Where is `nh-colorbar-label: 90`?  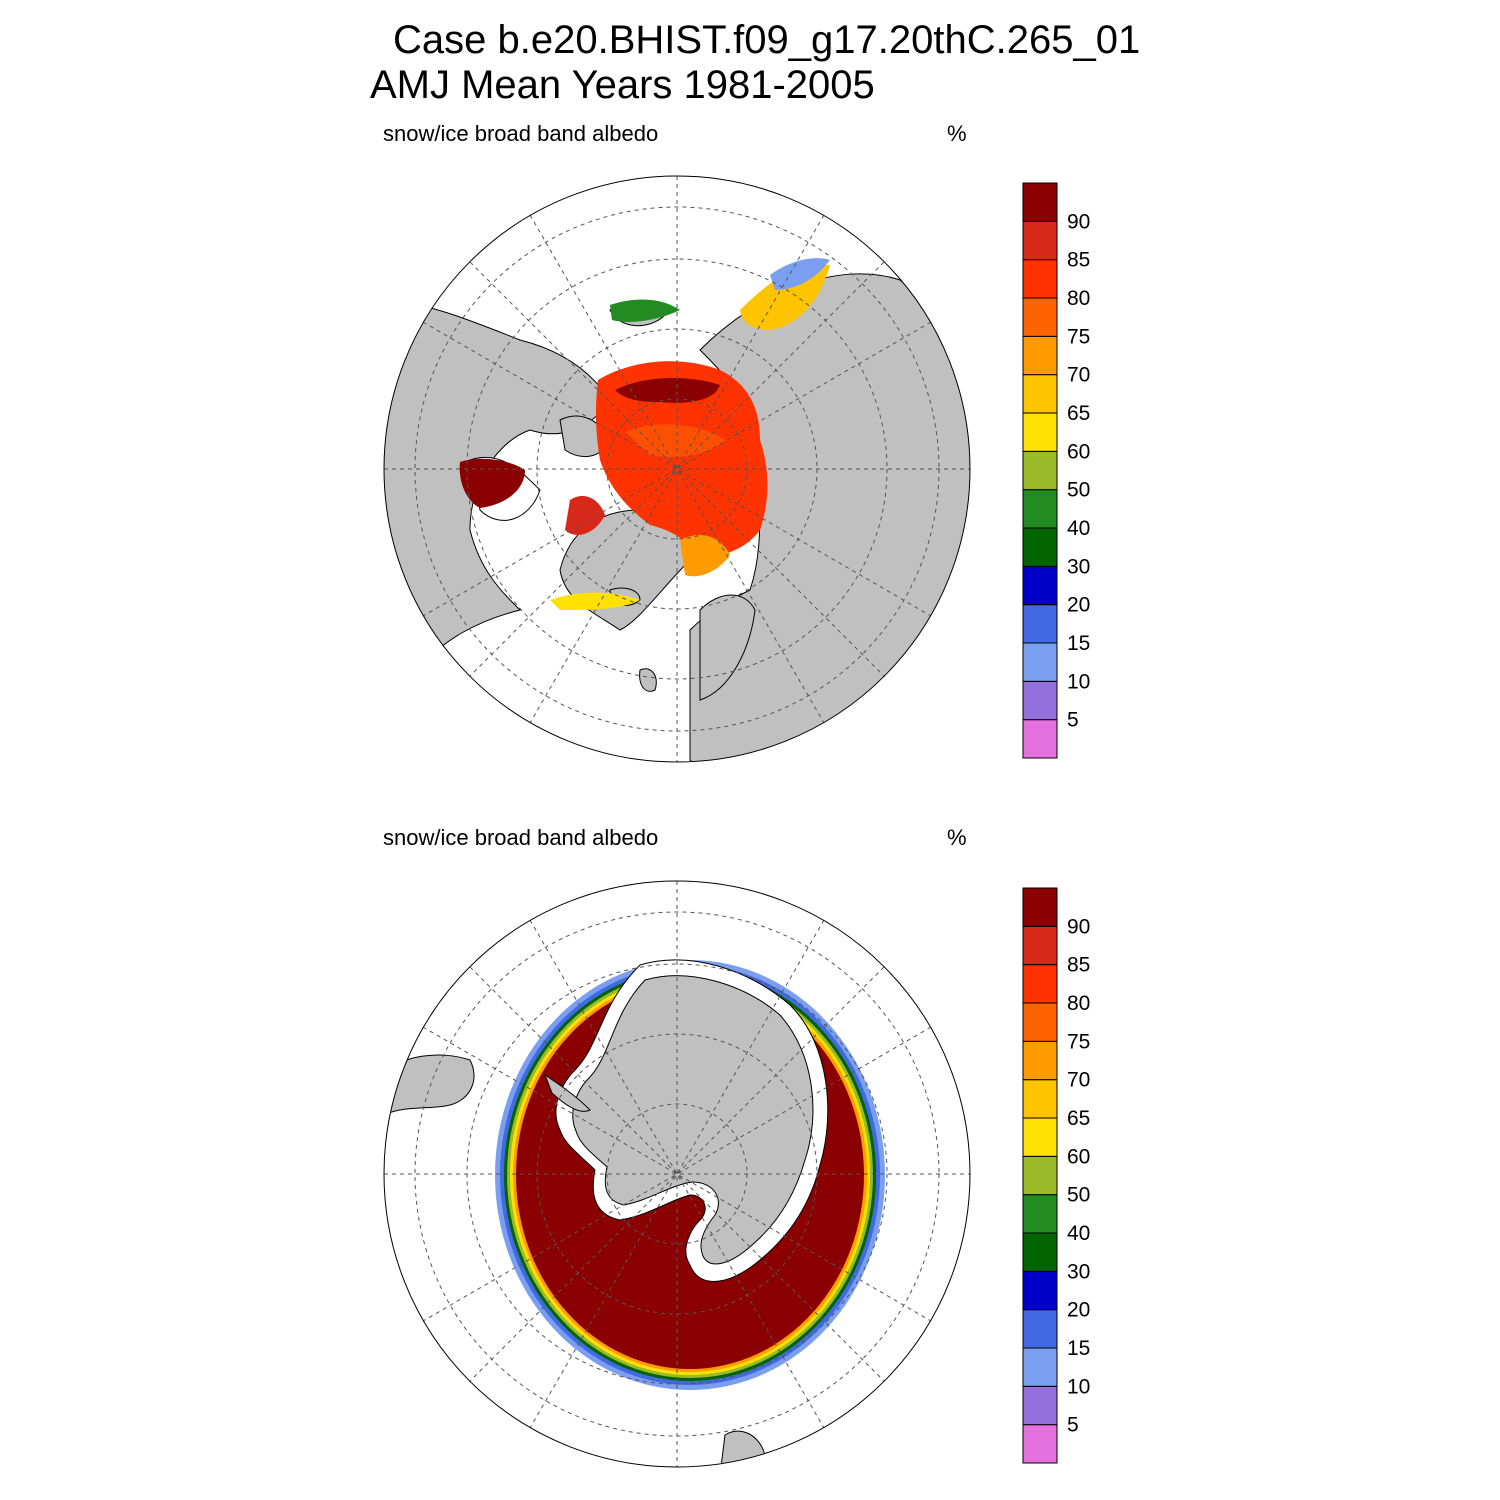
nh-colorbar-label: 90 is located at coordinates (1078, 221).